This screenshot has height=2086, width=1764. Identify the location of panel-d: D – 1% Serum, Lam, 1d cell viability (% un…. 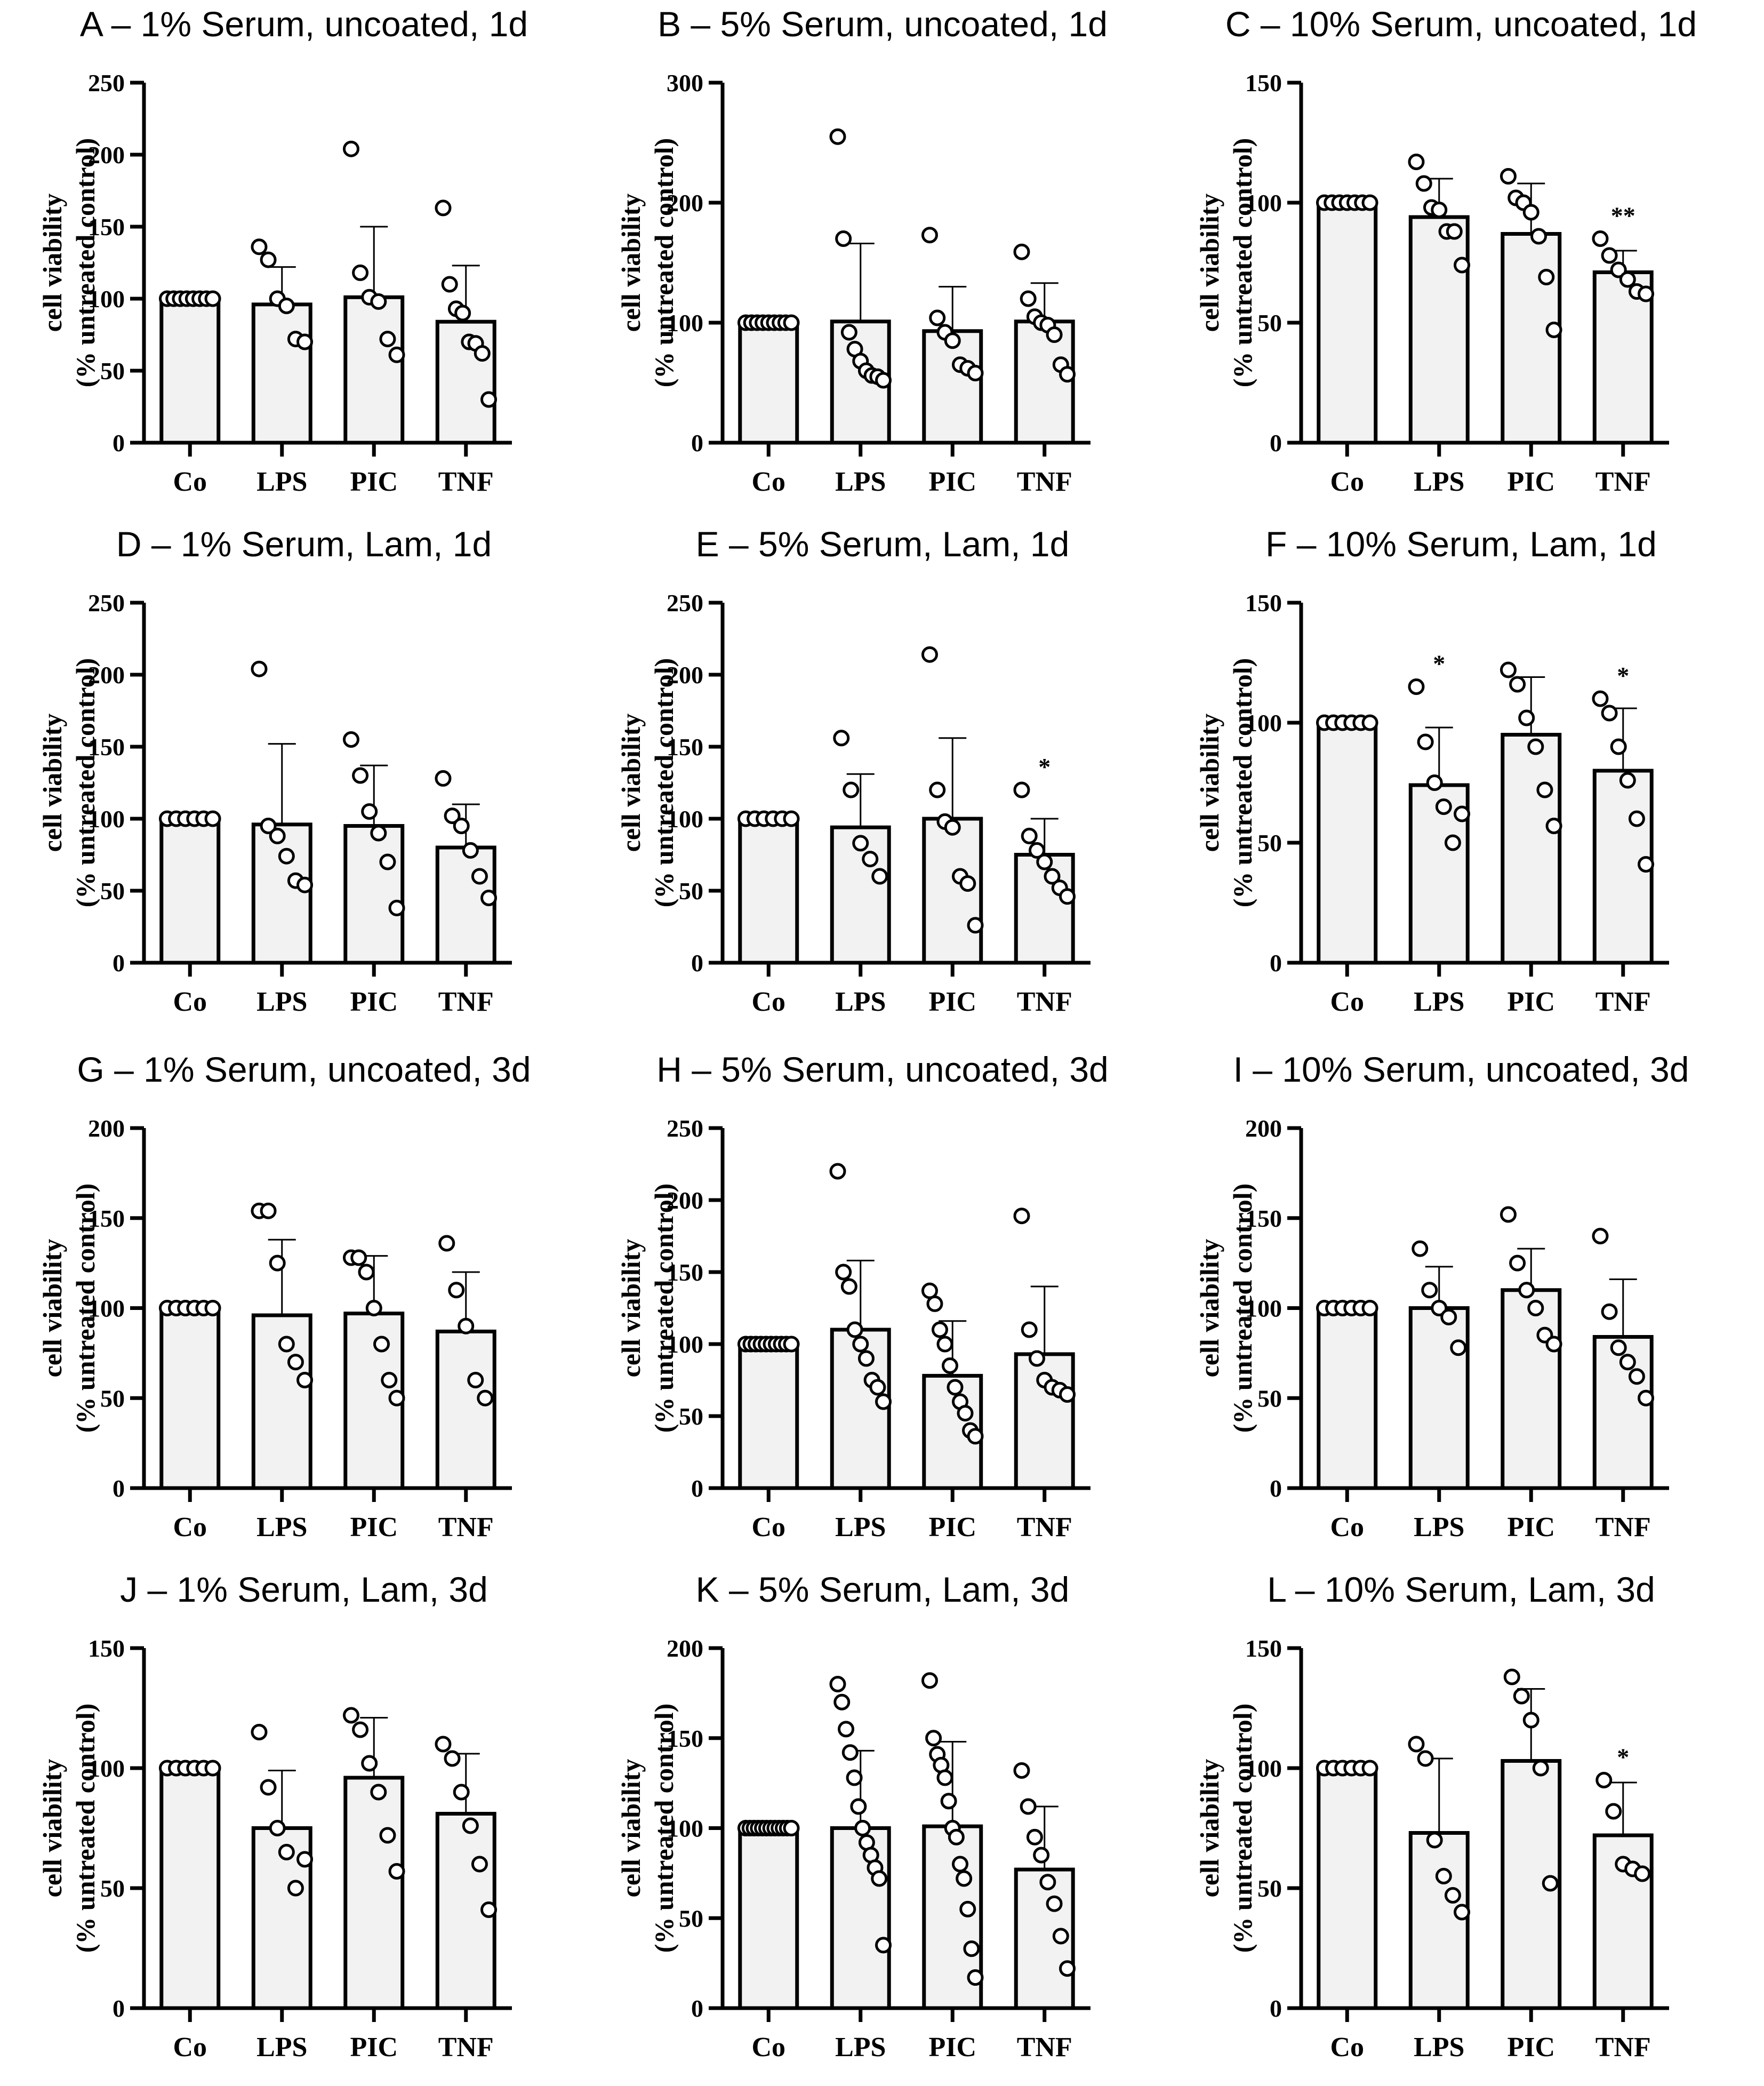
(304, 776).